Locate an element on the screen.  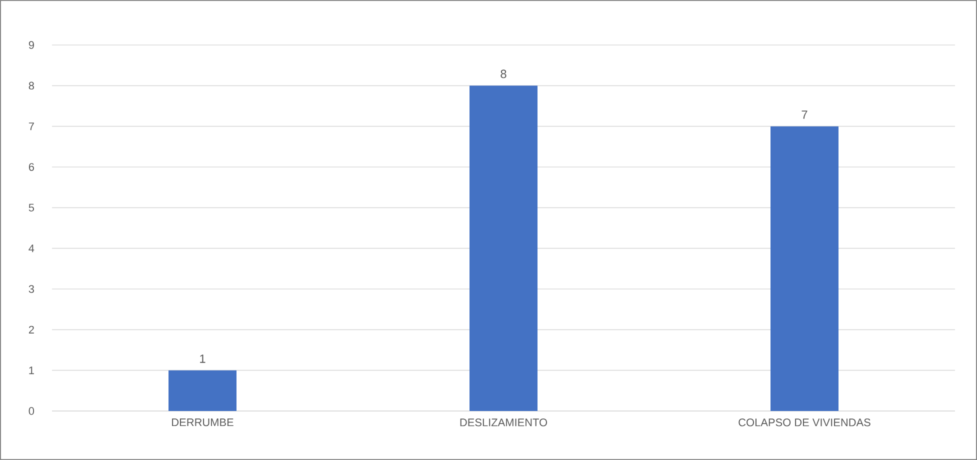
y-tick-label: 8 is located at coordinates (31, 86).